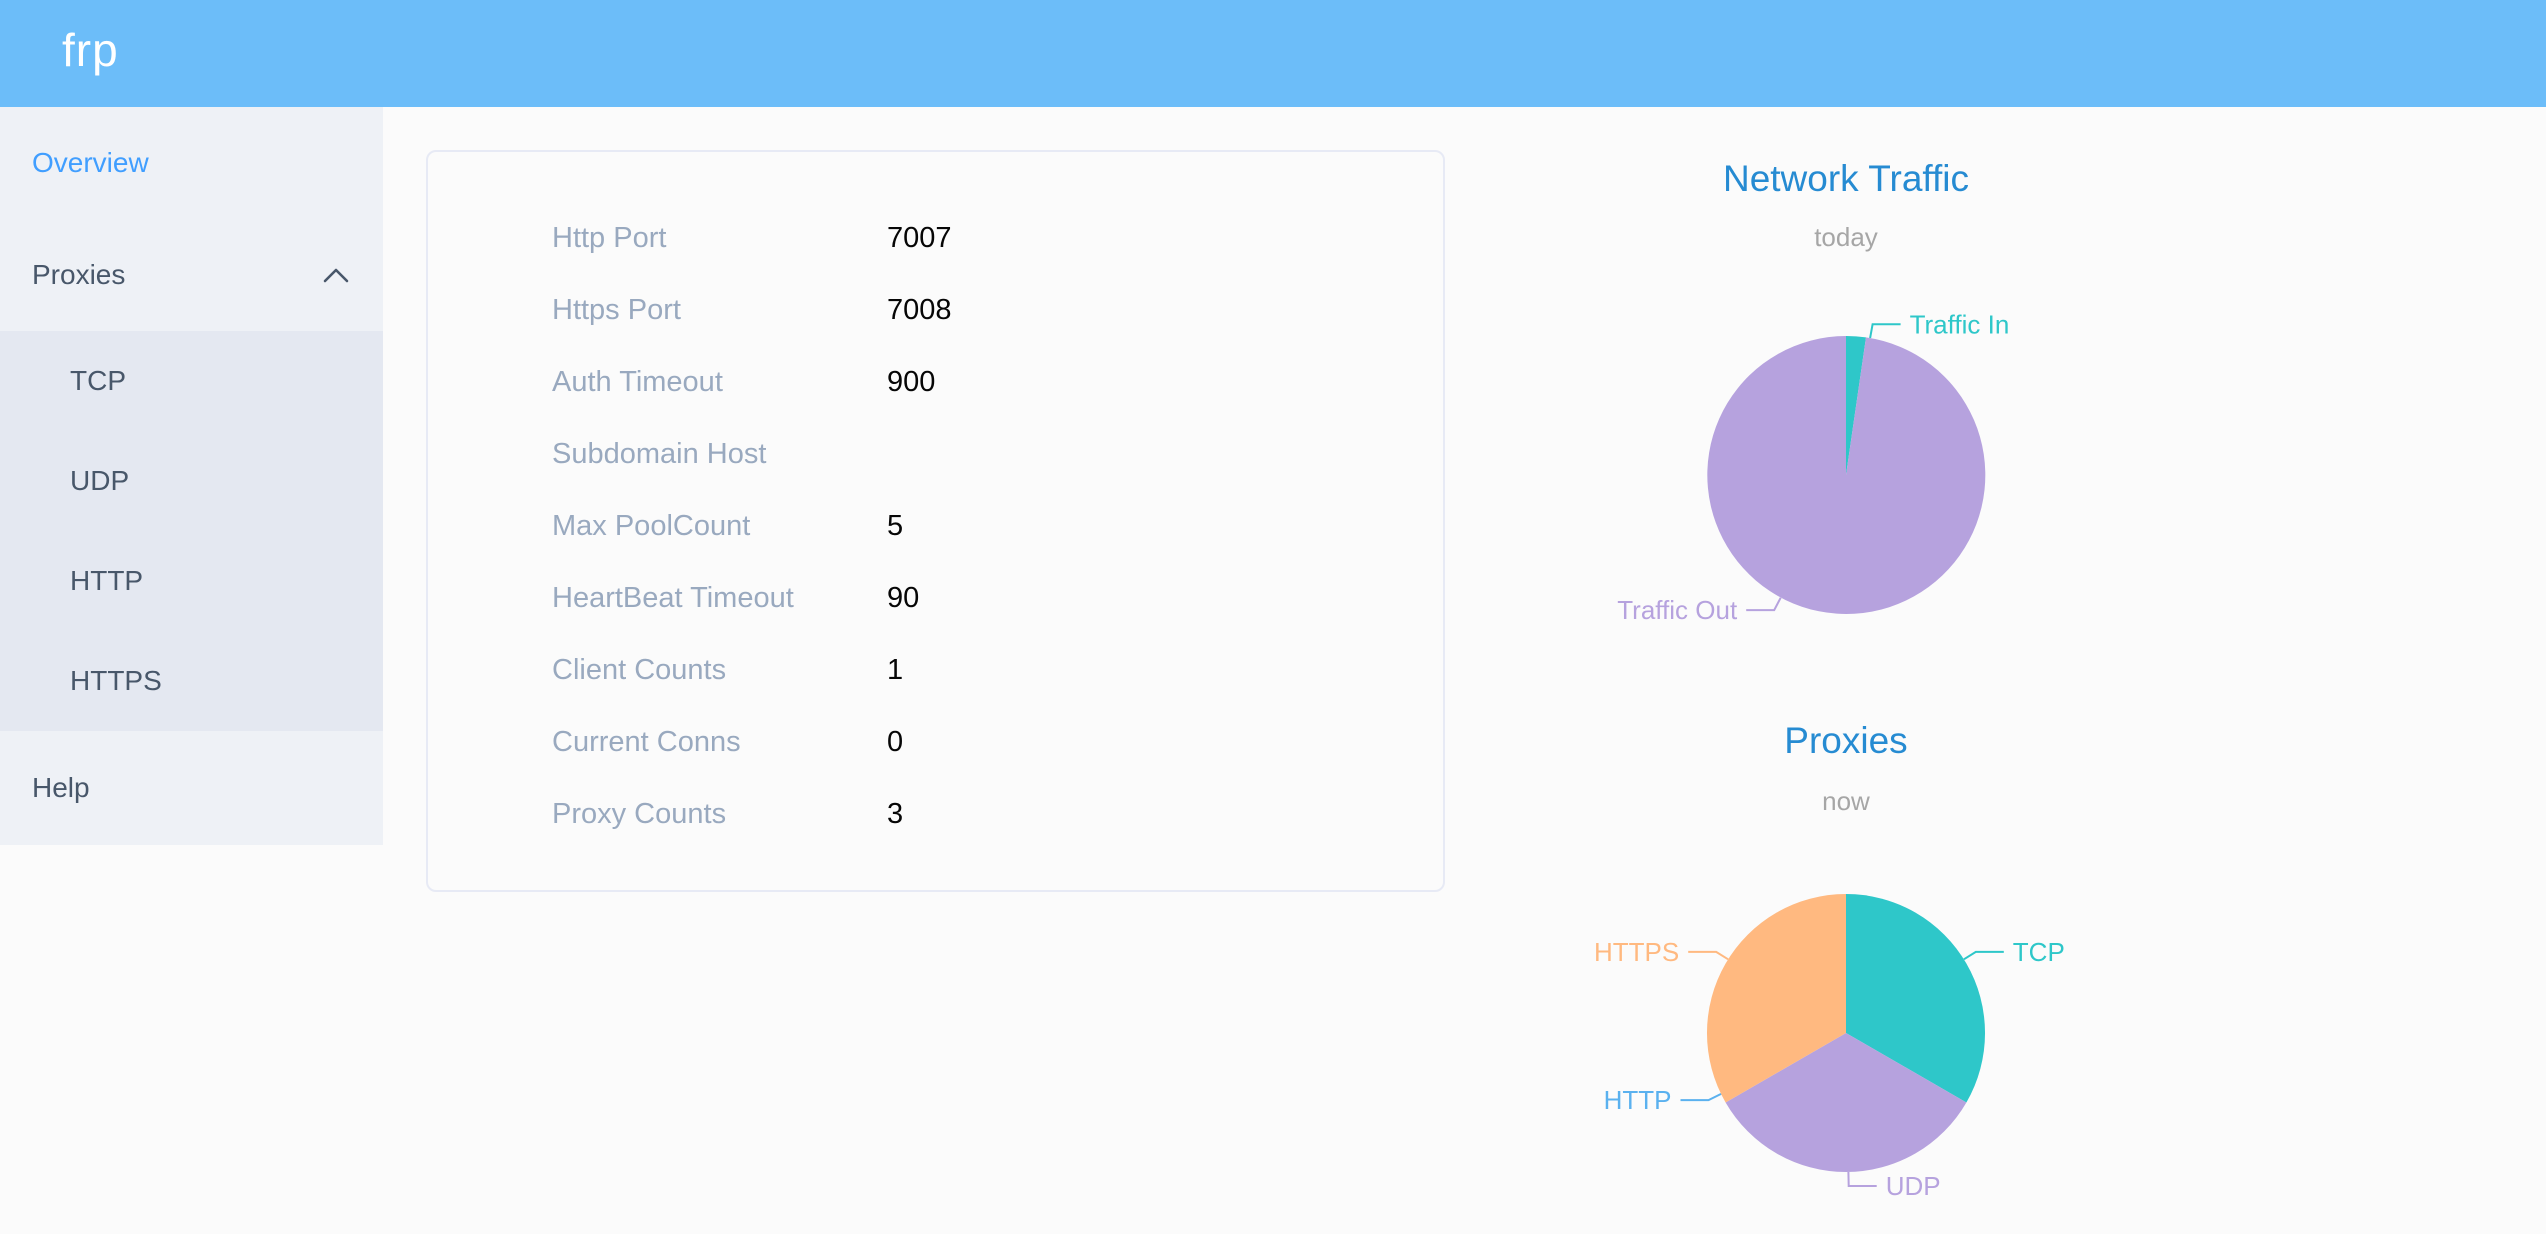 The width and height of the screenshot is (2546, 1234). Describe the element at coordinates (935, 814) in the screenshot. I see `config-row: Proxy Counts 3` at that location.